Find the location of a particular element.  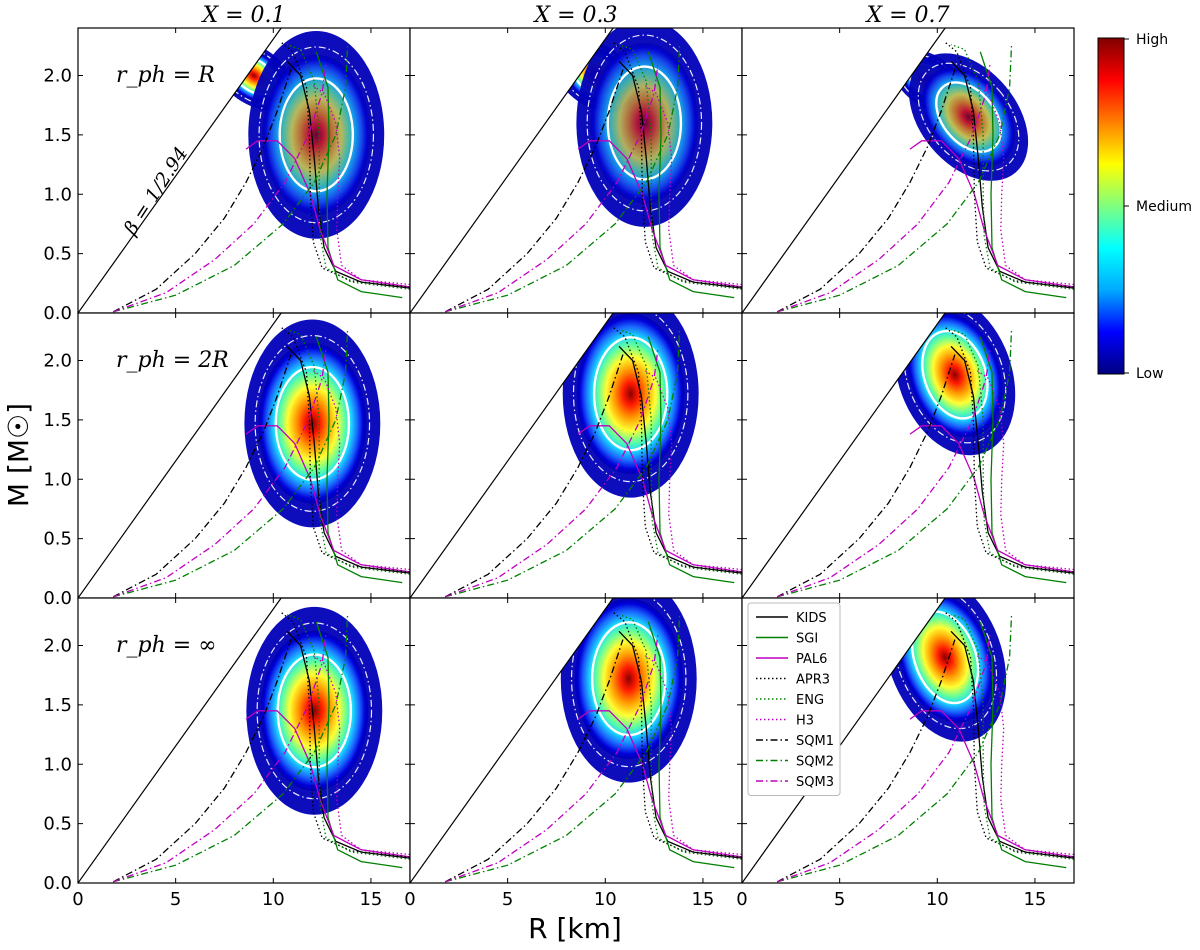

x-tick-label: 0 is located at coordinates (77, 899).